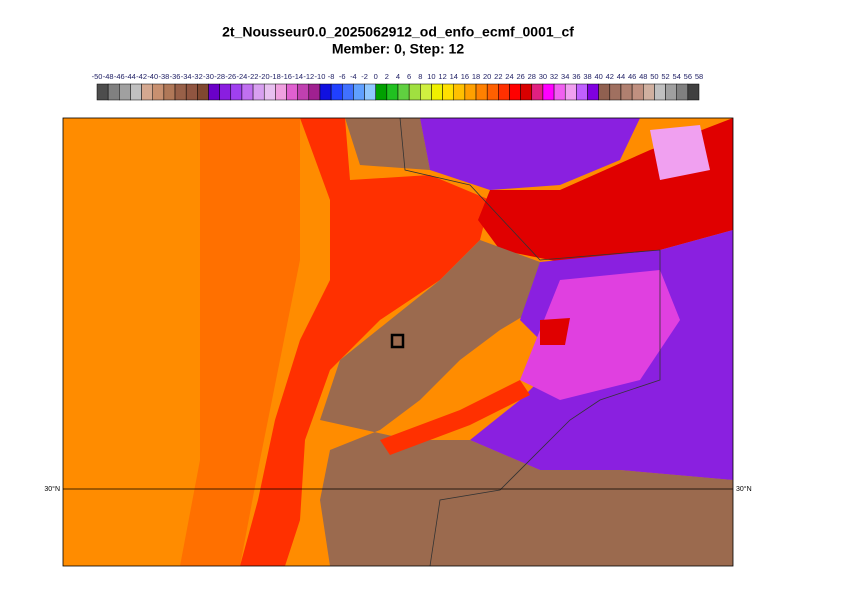 The image size is (842, 601). What do you see at coordinates (610, 76) in the screenshot?
I see `legend-tick-label: 42` at bounding box center [610, 76].